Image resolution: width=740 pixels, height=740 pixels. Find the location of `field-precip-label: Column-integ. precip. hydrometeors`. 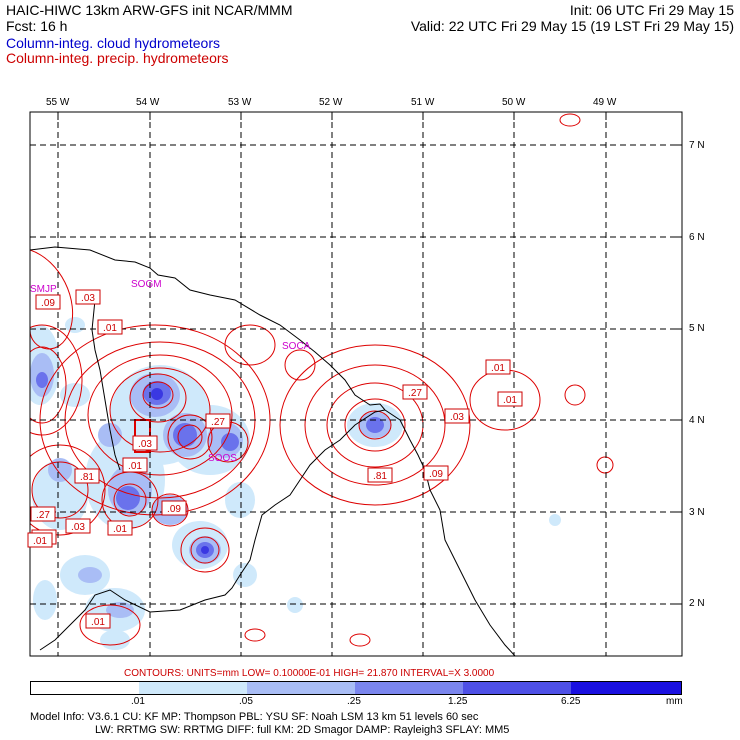

field-precip-label: Column-integ. precip. hydrometeors is located at coordinates (117, 58).